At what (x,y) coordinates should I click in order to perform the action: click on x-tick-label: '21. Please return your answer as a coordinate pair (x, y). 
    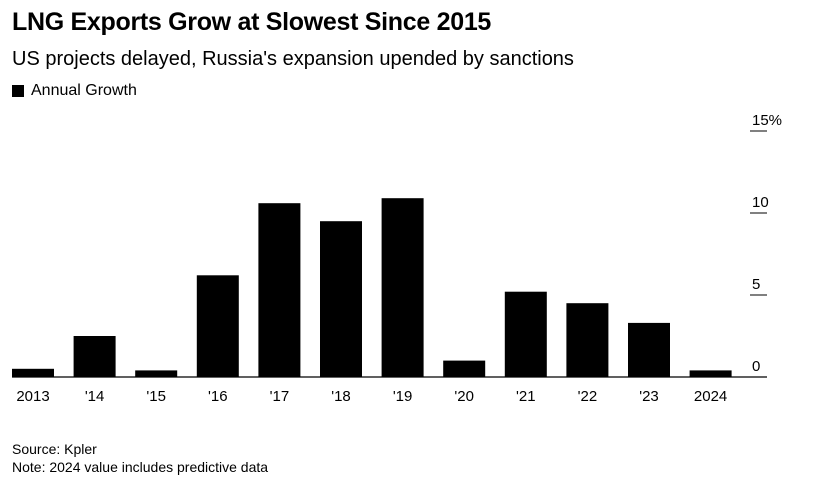
    Looking at the image, I should click on (526, 396).